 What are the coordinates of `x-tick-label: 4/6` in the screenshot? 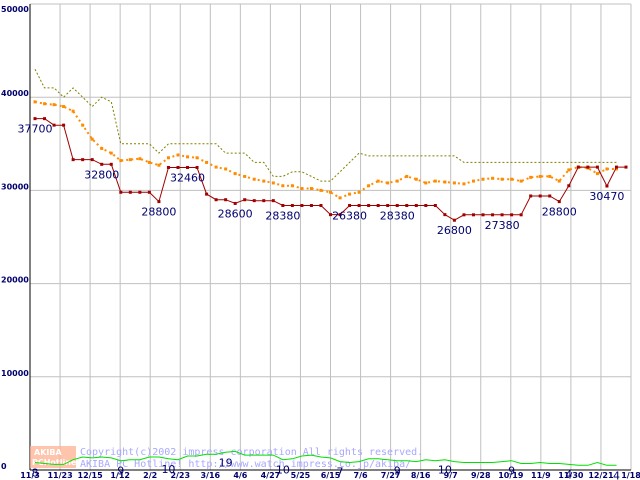 It's located at (240, 475).